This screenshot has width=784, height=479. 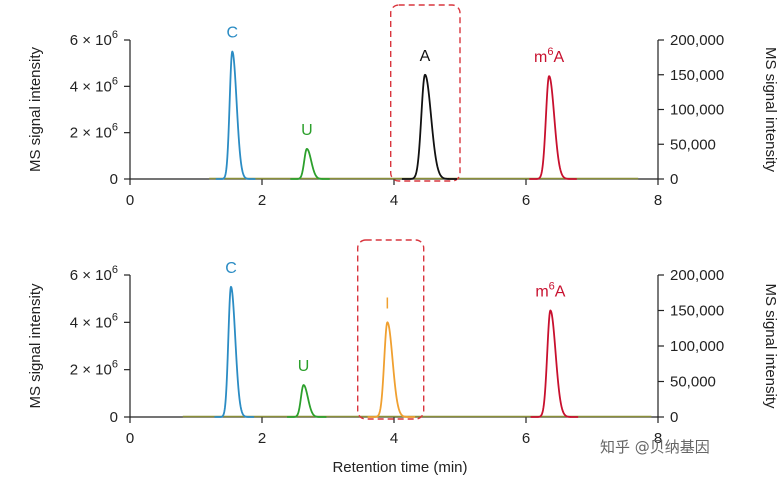 I want to click on watermark: 知乎 @贝纳基因, so click(x=655, y=447).